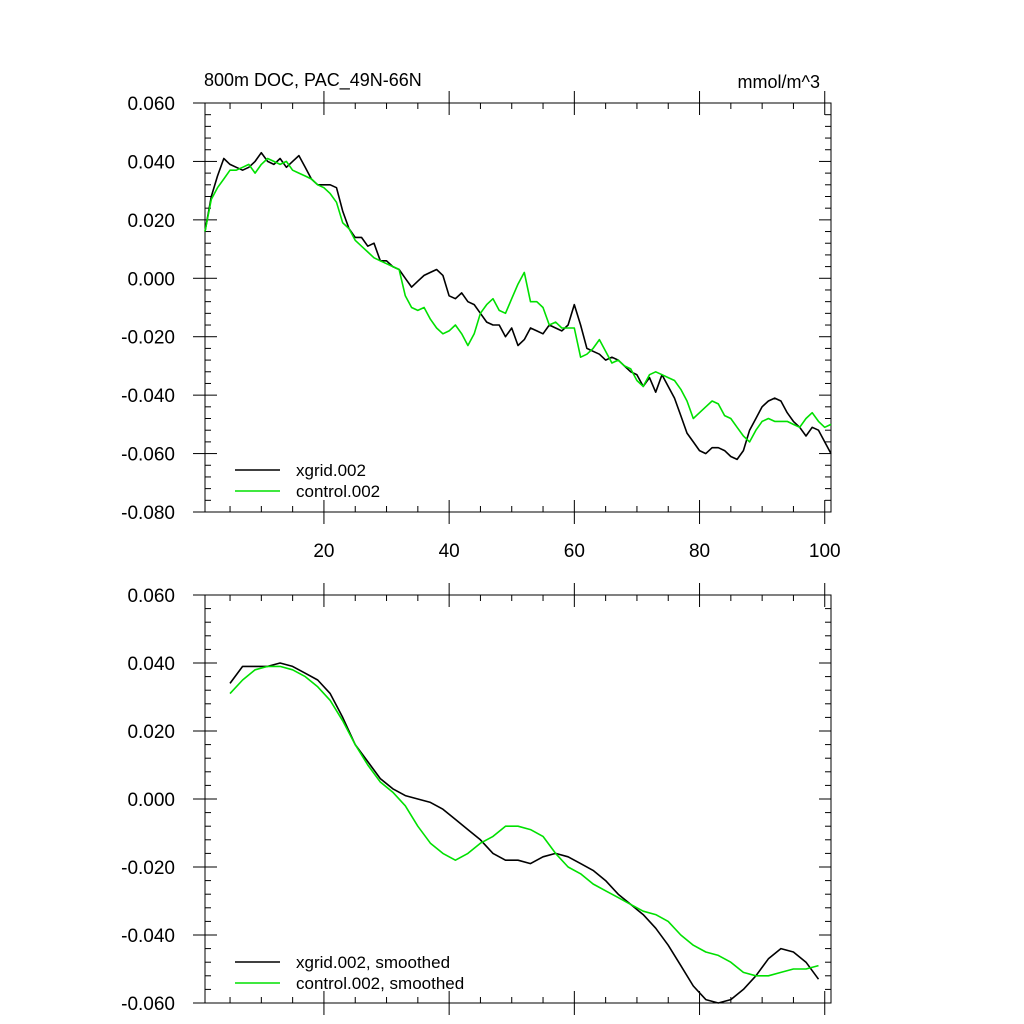  What do you see at coordinates (313, 80) in the screenshot?
I see `chart-title: 800m DOC, PAC_49N-66N` at bounding box center [313, 80].